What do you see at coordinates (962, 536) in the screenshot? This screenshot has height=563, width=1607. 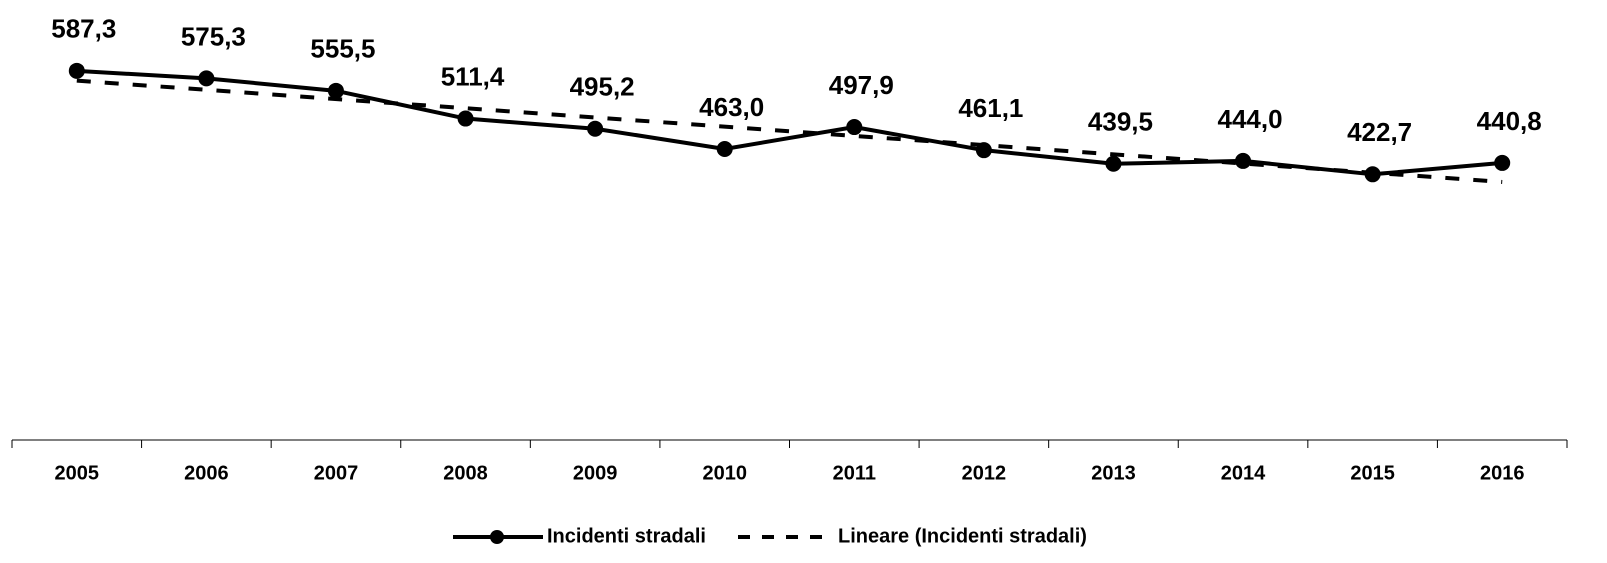 I see `legend-label: Lineare (Incidenti stradali)` at bounding box center [962, 536].